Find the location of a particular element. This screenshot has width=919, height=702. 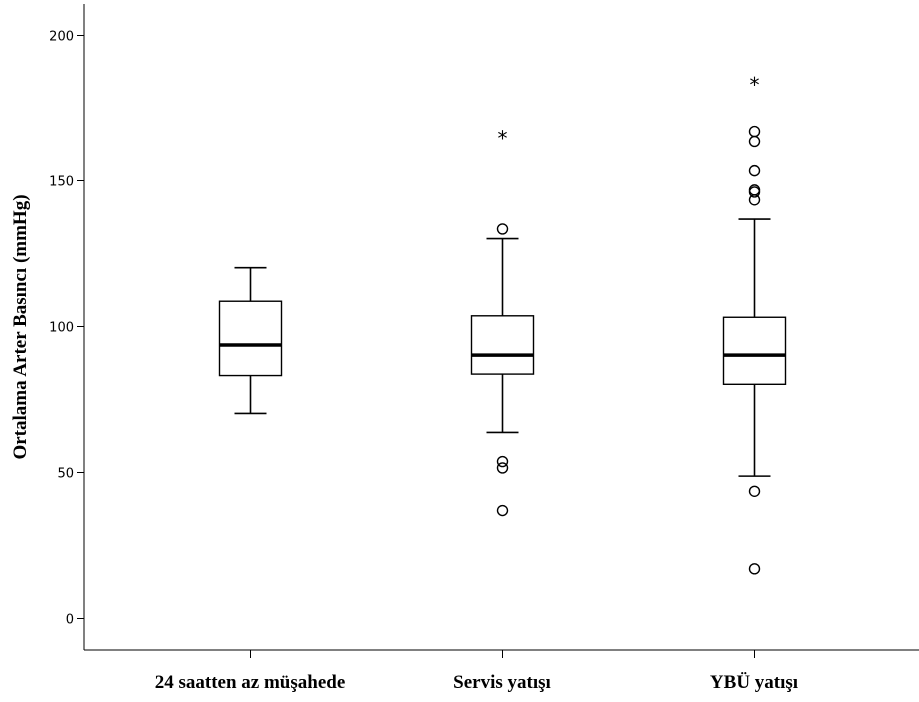

x-tick-label: Servis yatışı is located at coordinates (502, 682).